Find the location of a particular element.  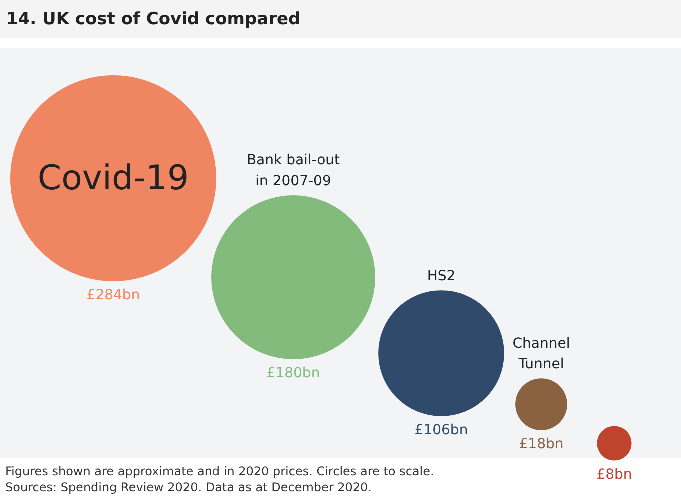

category-label: Bank bail-out in 2007-09 is located at coordinates (293, 171).